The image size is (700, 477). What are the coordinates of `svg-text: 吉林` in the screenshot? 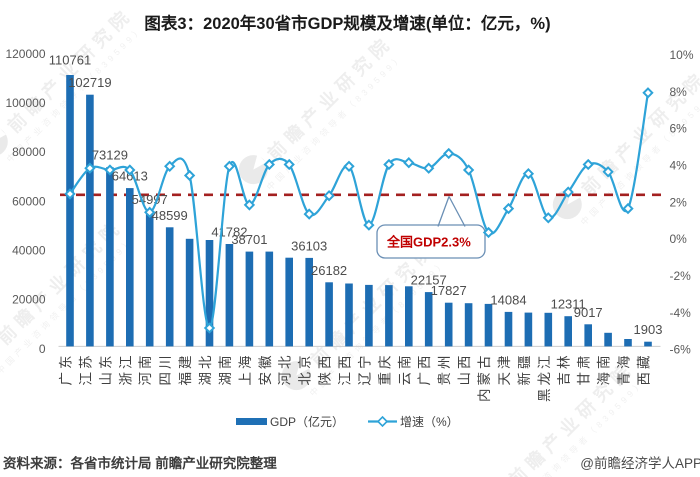 It's located at (564, 369).